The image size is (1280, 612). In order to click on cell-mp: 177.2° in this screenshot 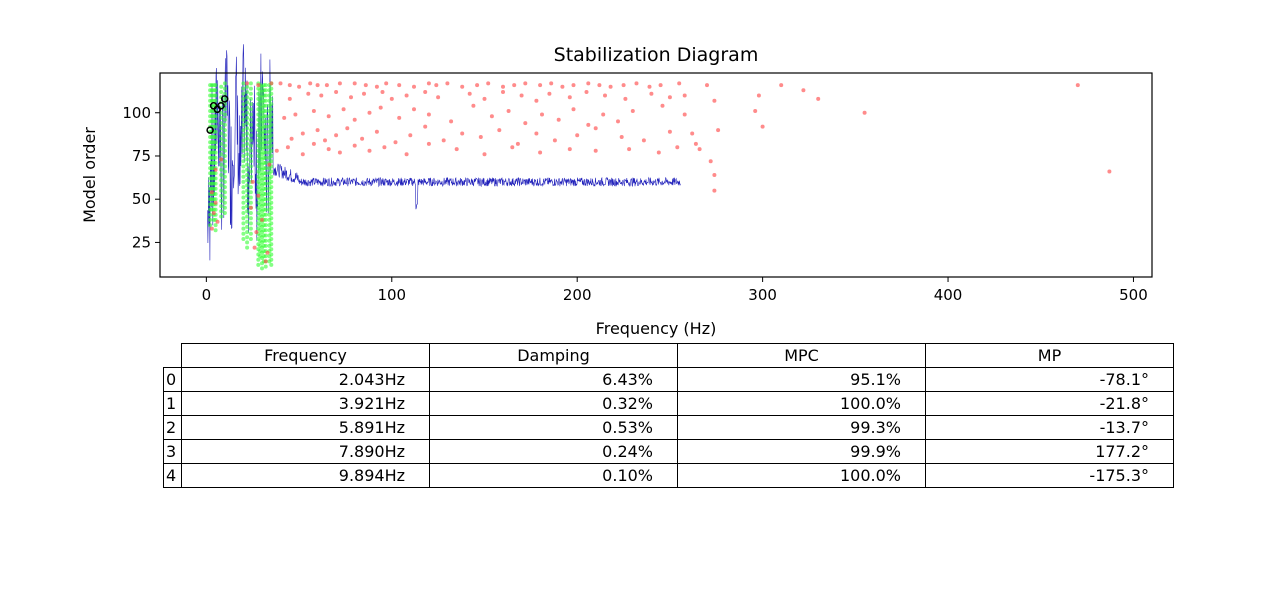, I will do `click(1049, 451)`.